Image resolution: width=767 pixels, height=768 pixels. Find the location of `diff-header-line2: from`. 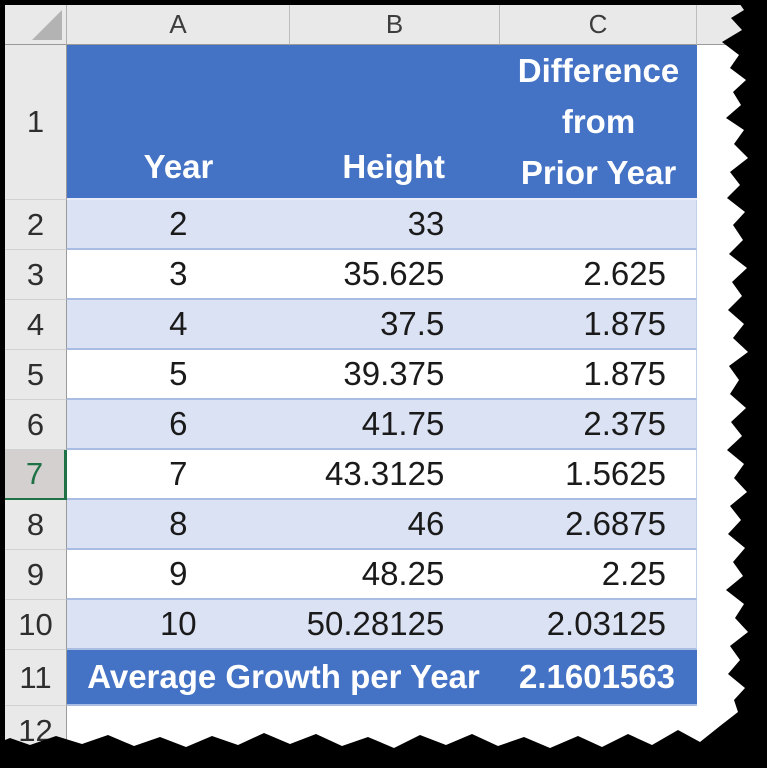

diff-header-line2: from is located at coordinates (598, 121).